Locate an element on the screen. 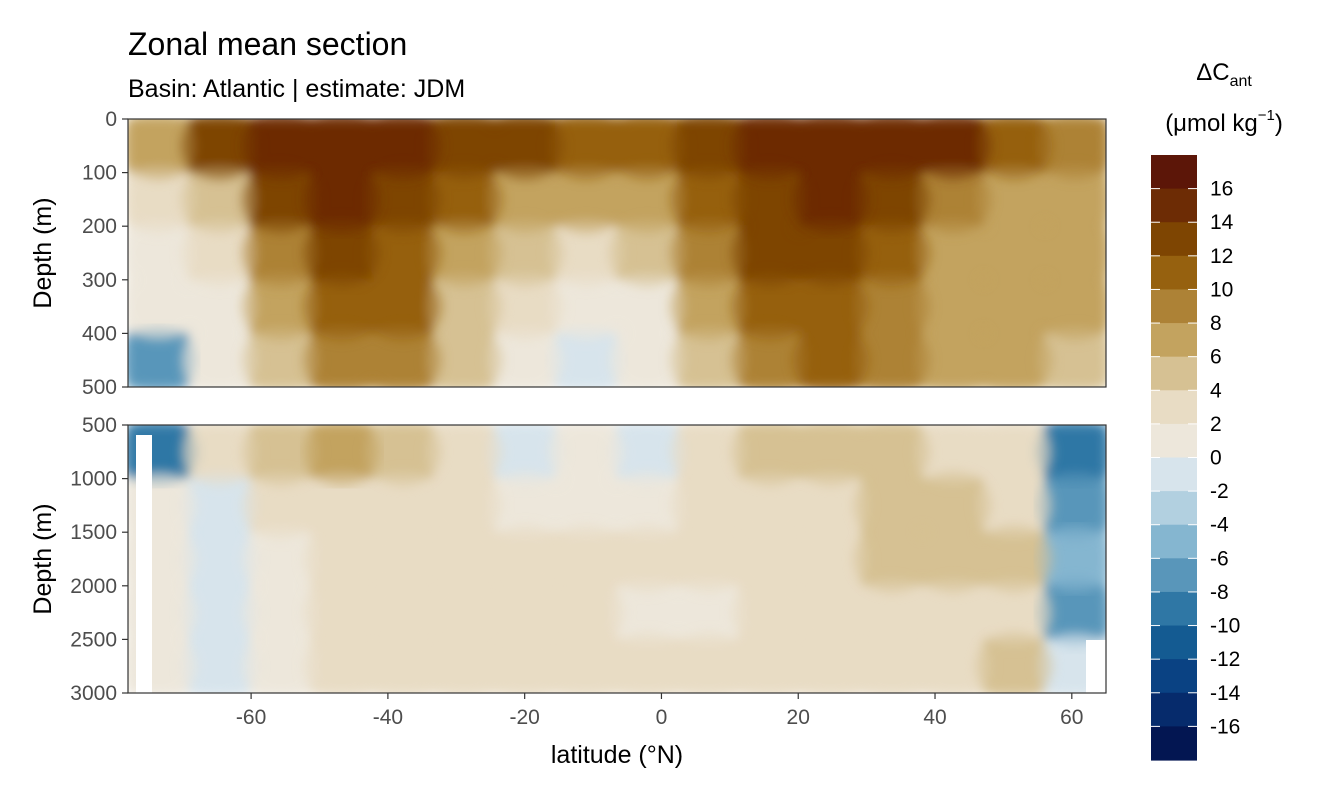 Image resolution: width=1344 pixels, height=806 pixels. legend-tick-label: -6 is located at coordinates (1219, 558).